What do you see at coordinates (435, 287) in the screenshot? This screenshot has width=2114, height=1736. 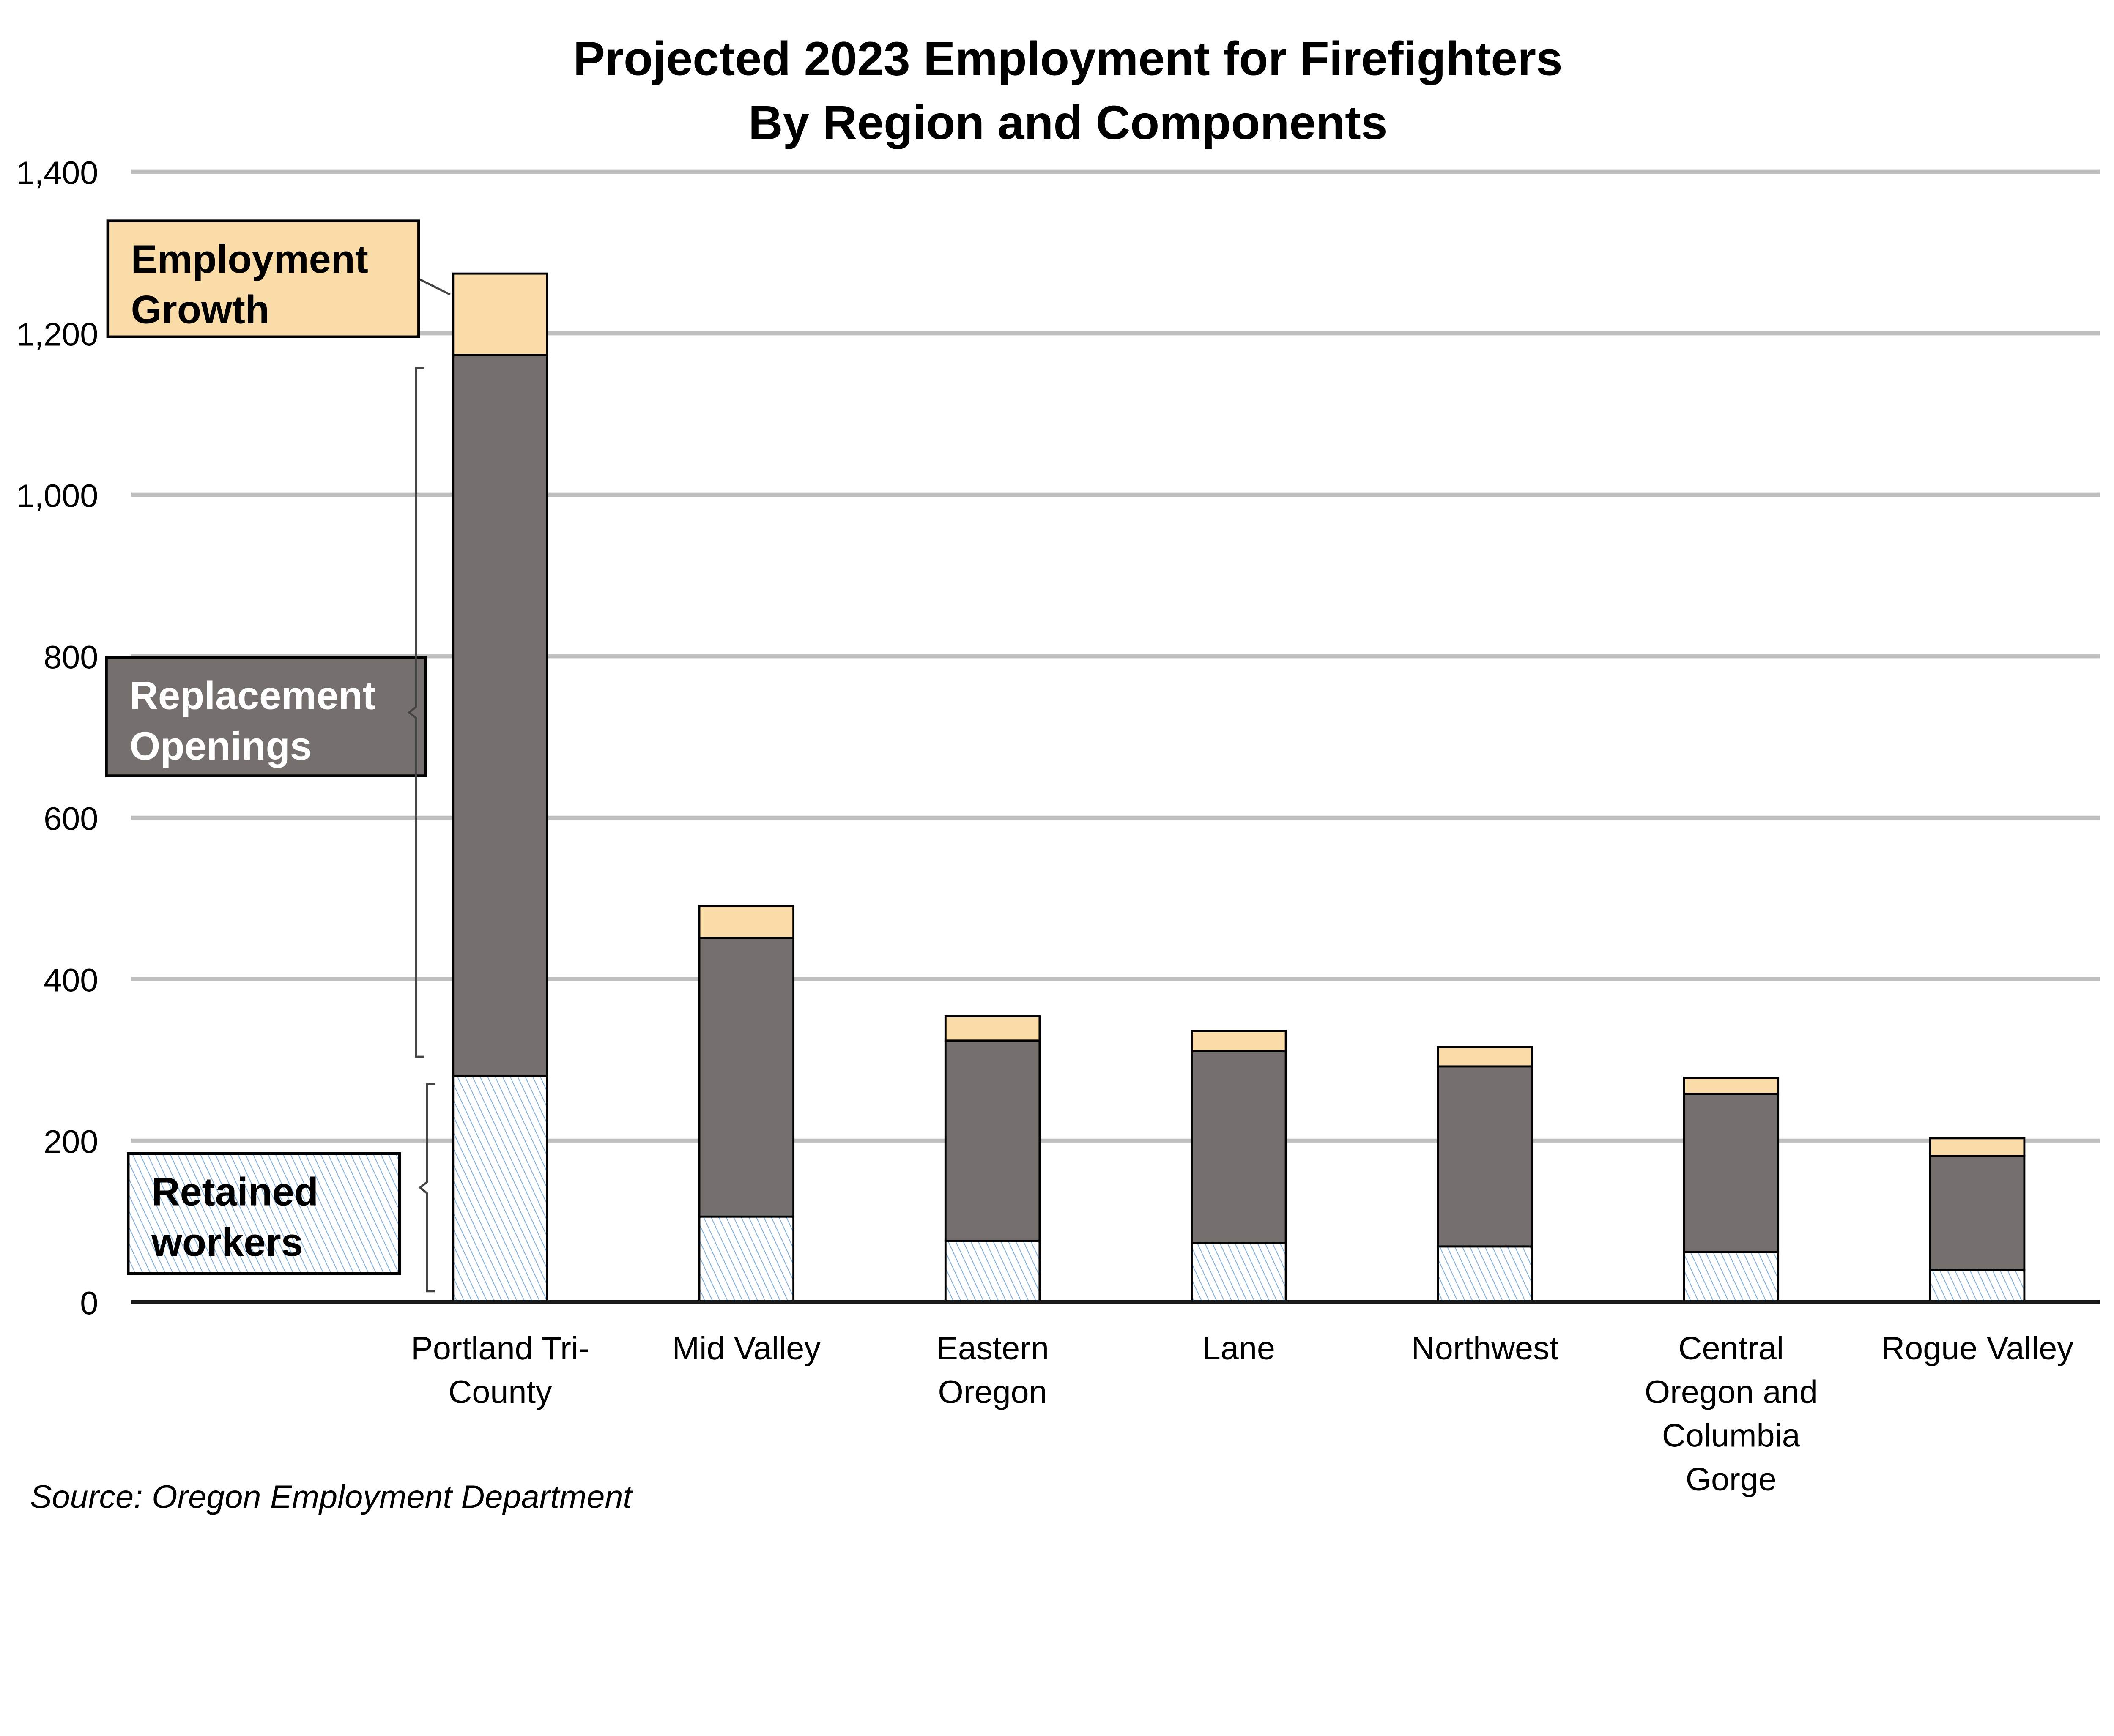 I see `leader-line` at bounding box center [435, 287].